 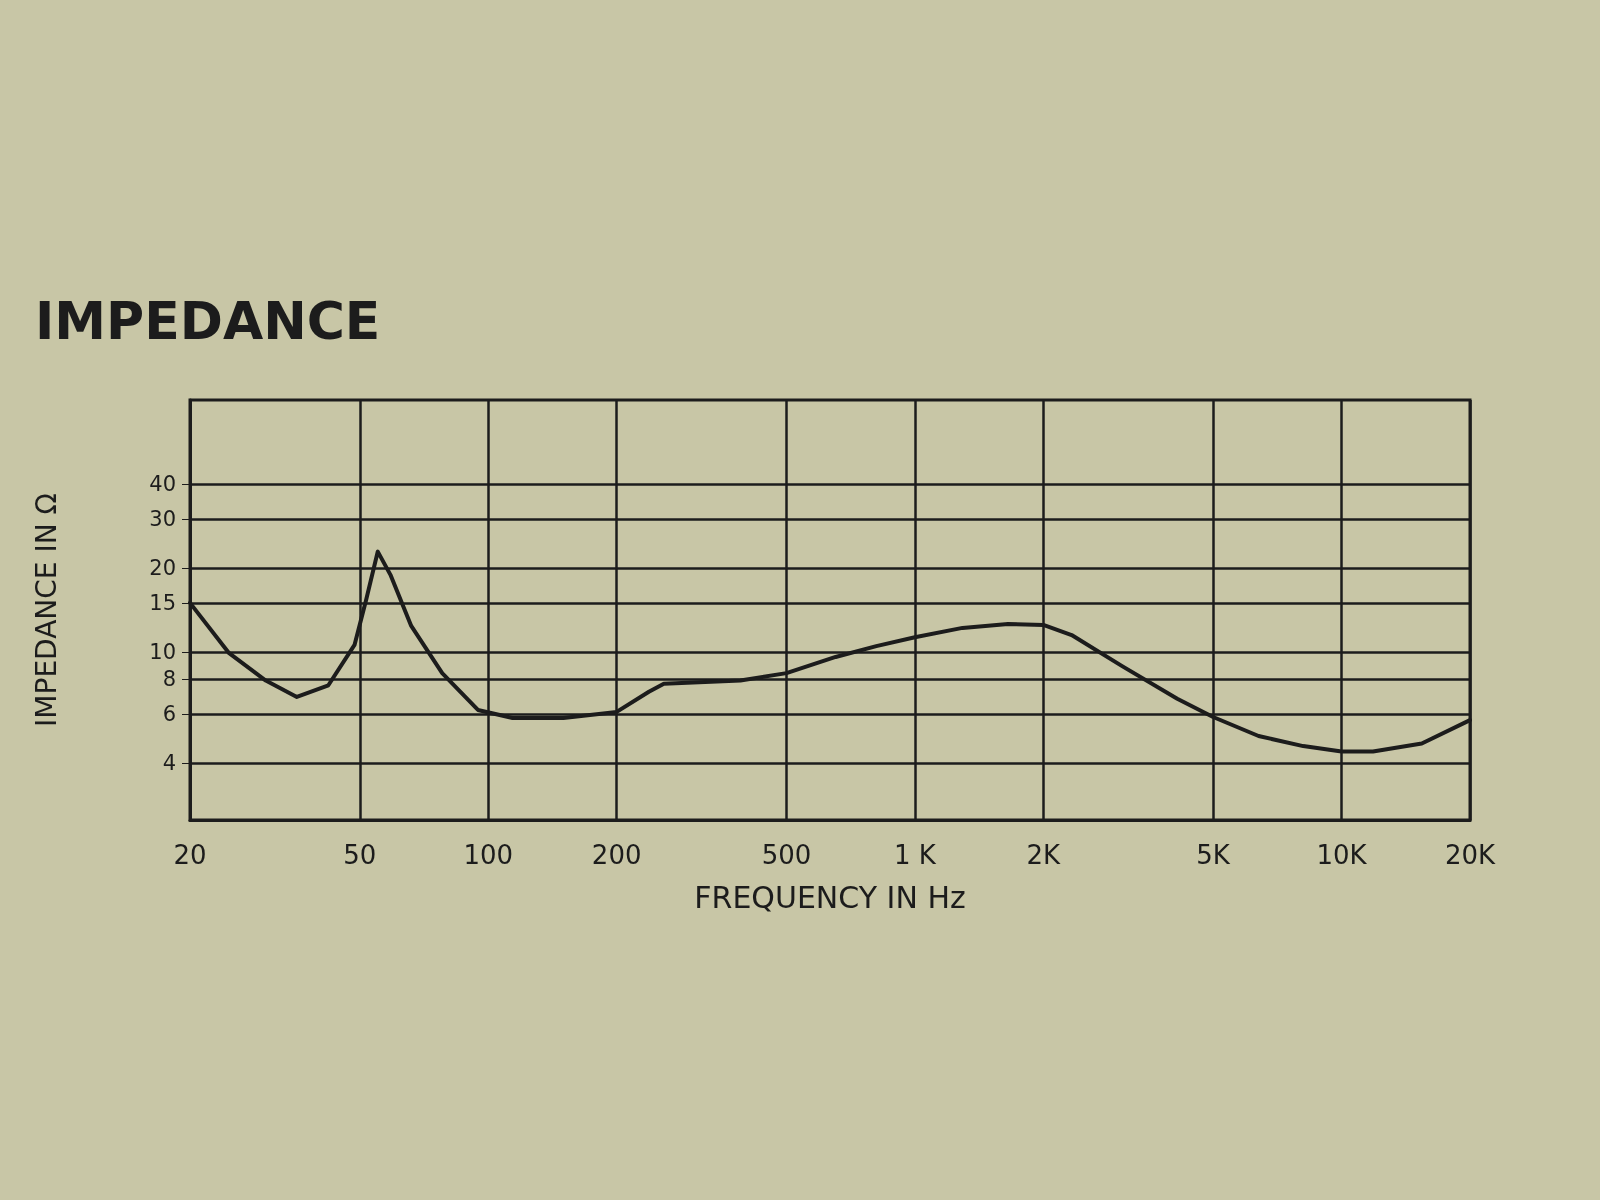 What do you see at coordinates (1044, 855) in the screenshot?
I see `x-tick-label: 2K` at bounding box center [1044, 855].